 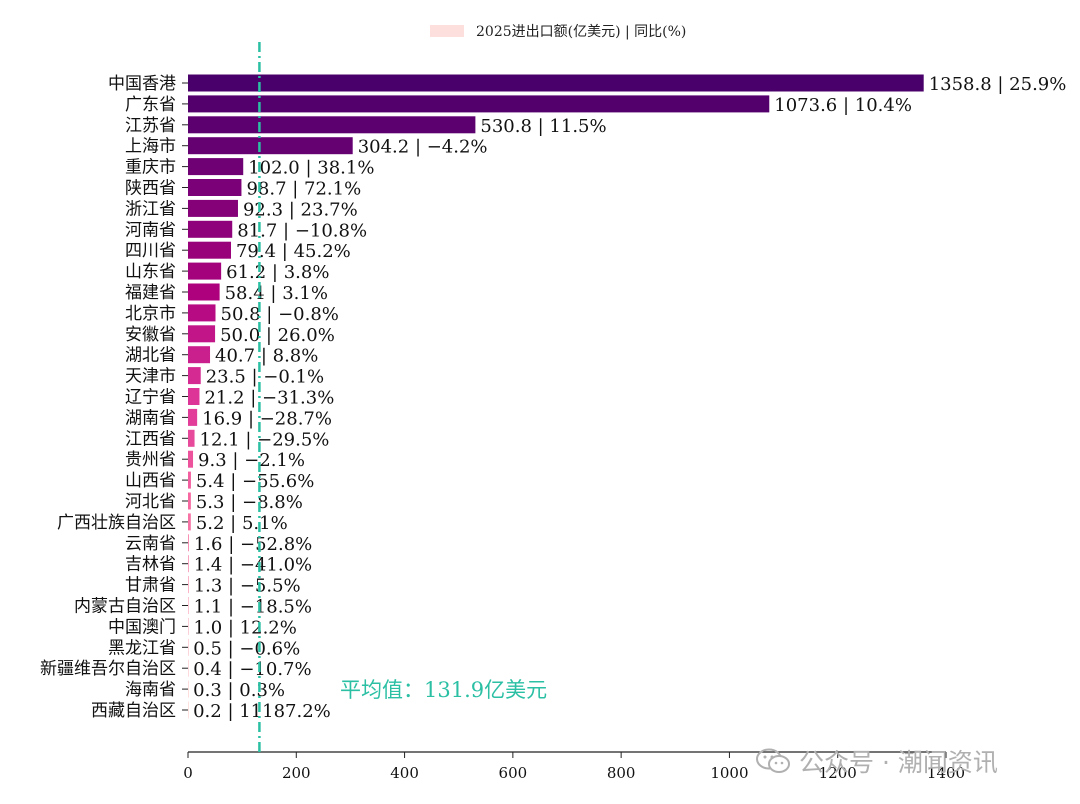 What do you see at coordinates (150, 565) in the screenshot?
I see `y-tick-label: 吉林省` at bounding box center [150, 565].